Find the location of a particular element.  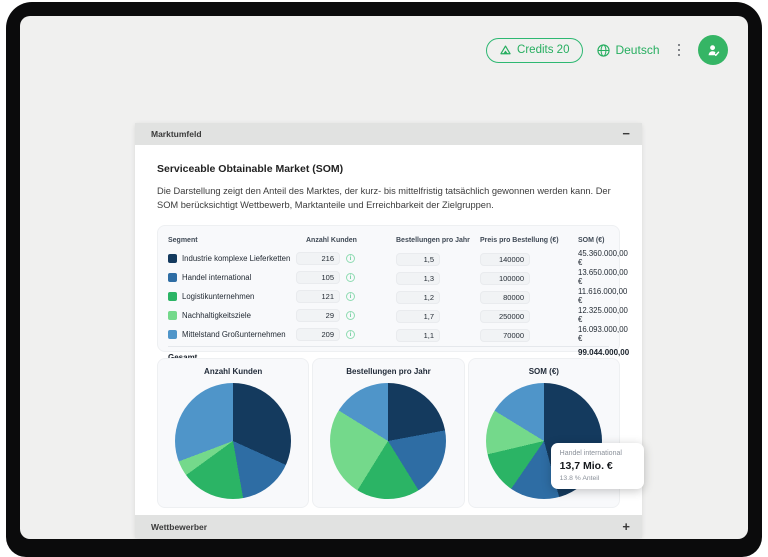

user-check-icon is located at coordinates (713, 50).